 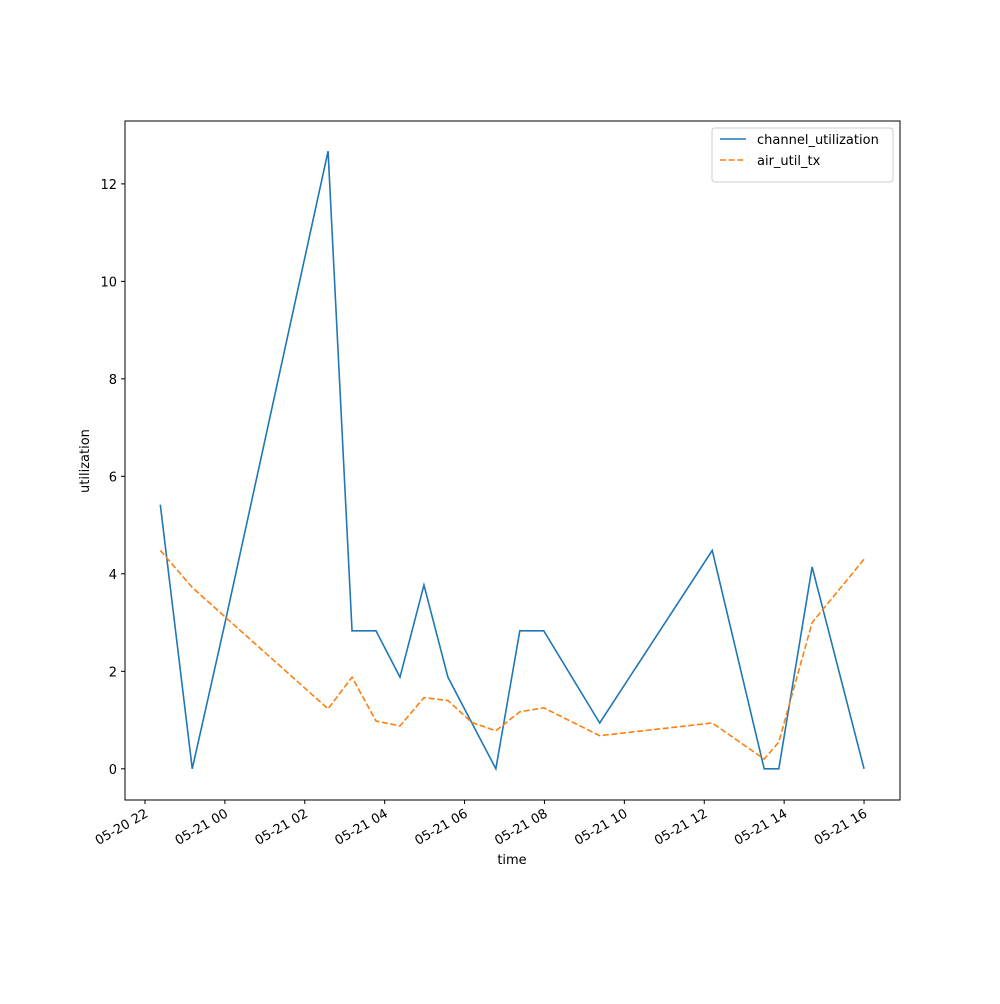 What do you see at coordinates (108, 185) in the screenshot?
I see `y-tick-label: 12` at bounding box center [108, 185].